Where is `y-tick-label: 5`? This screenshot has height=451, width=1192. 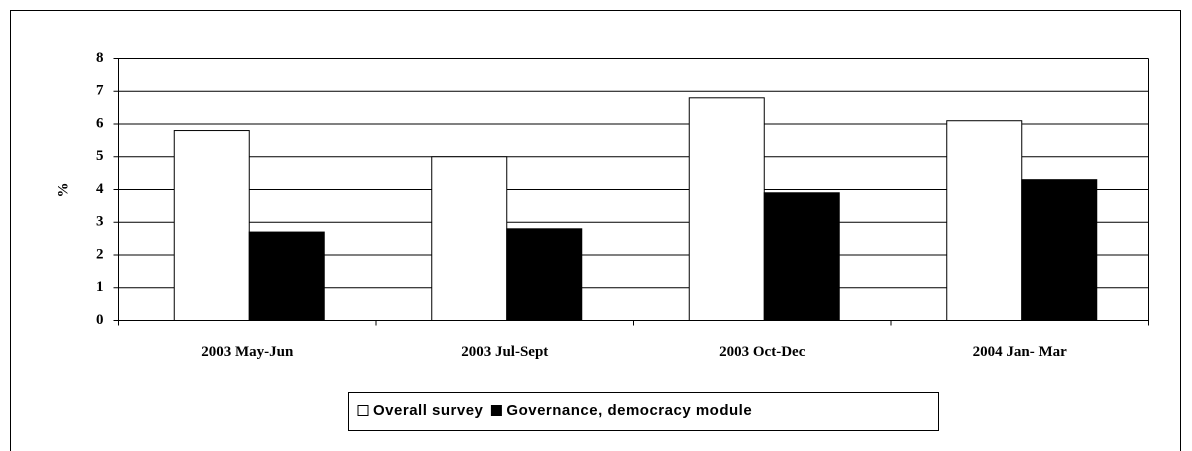 y-tick-label: 5 is located at coordinates (100, 156).